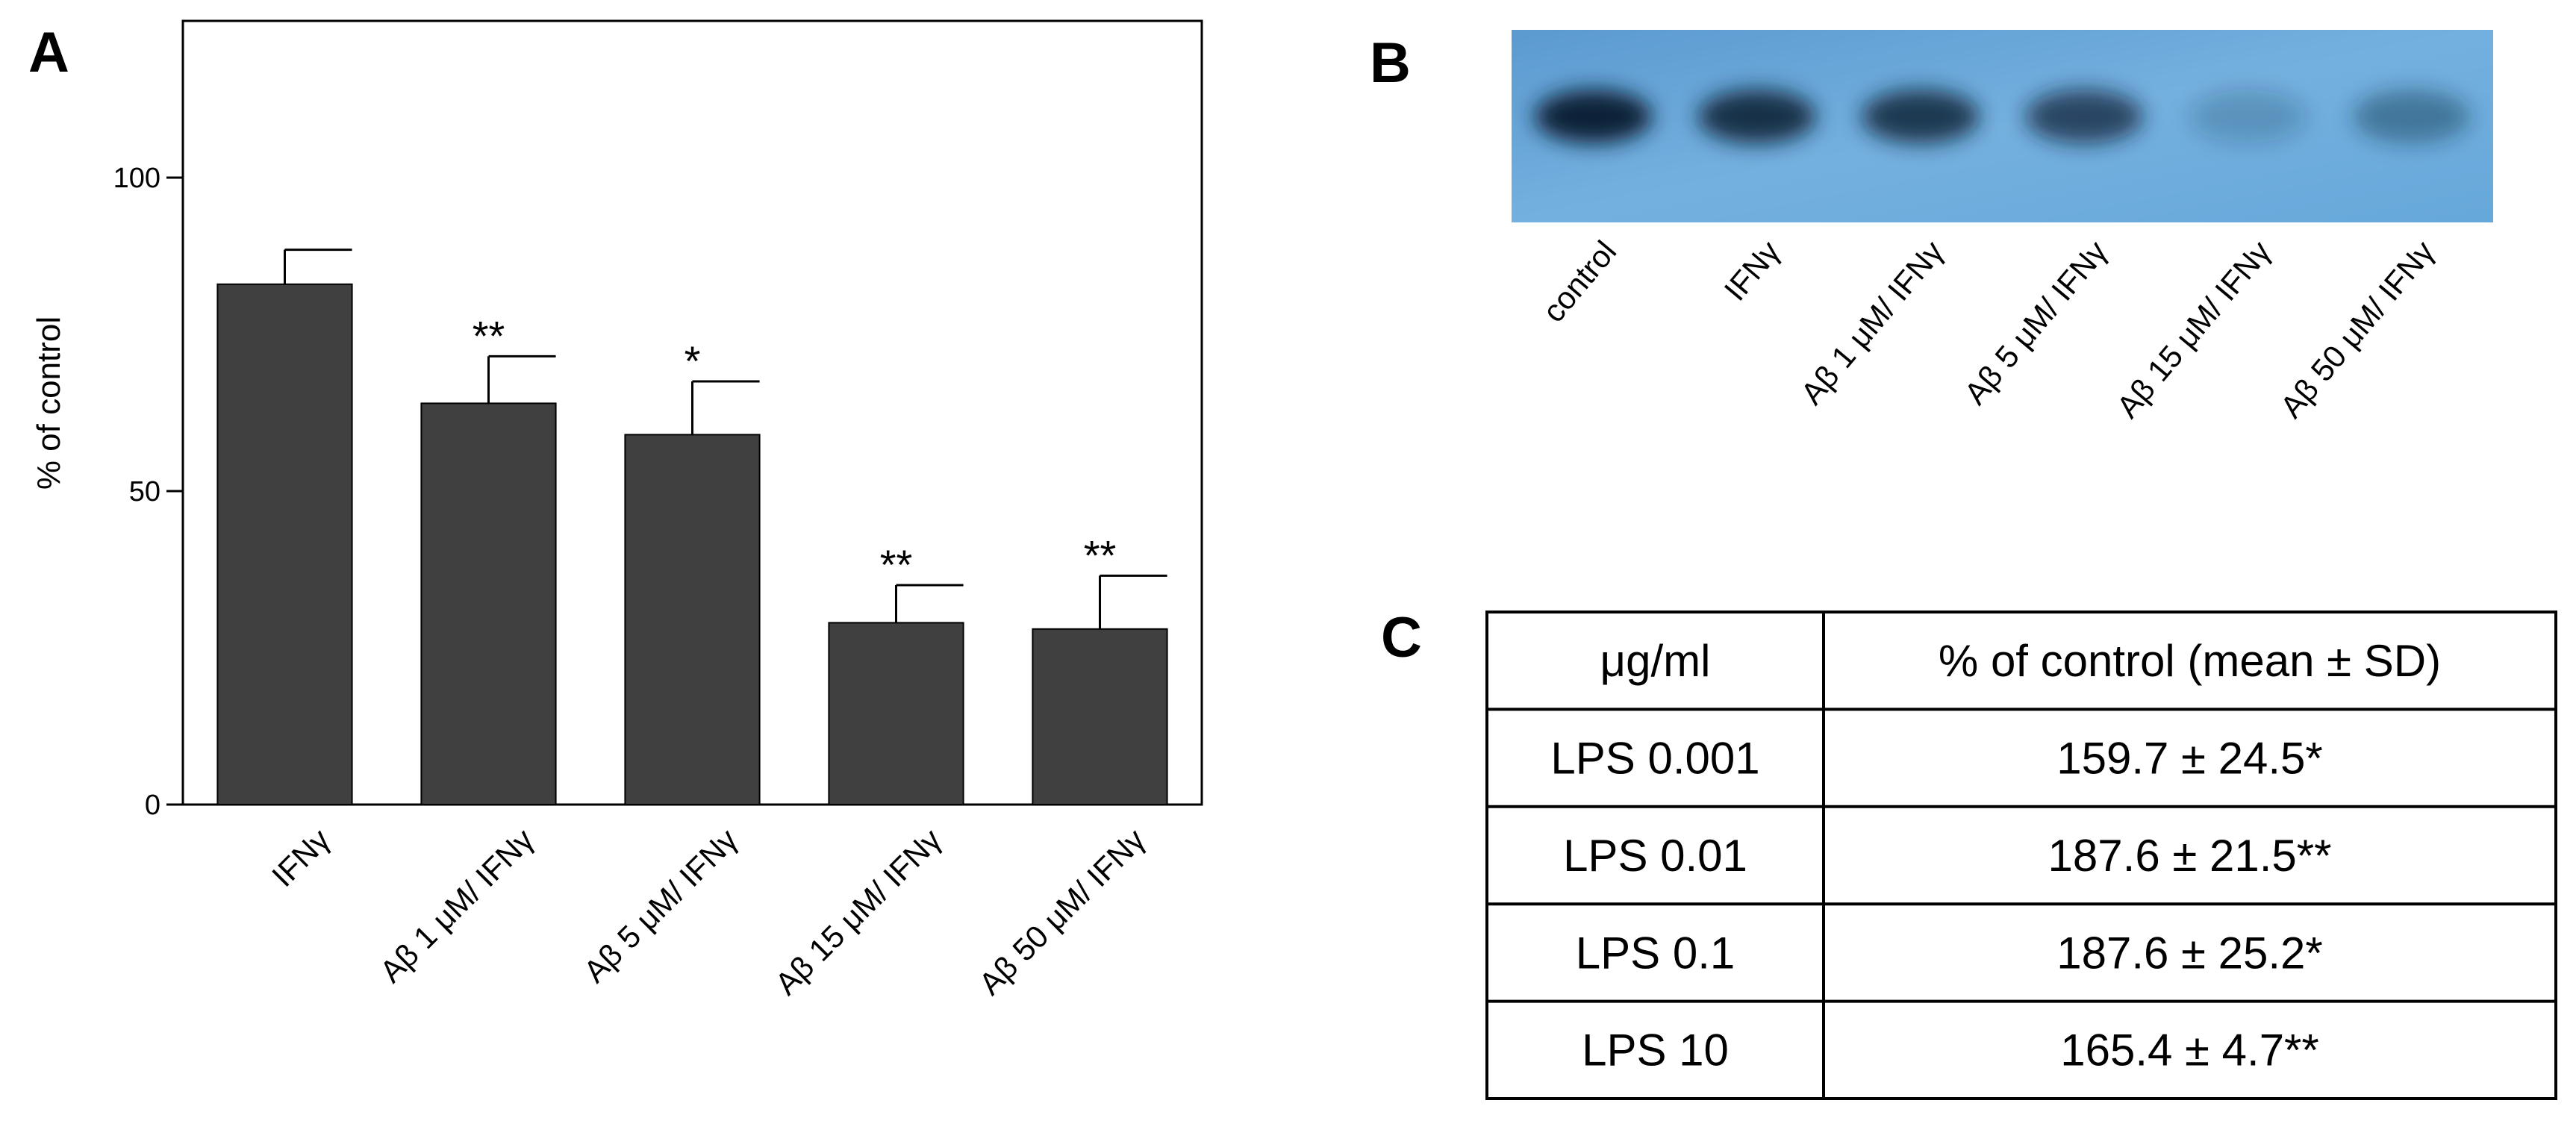 Image resolution: width=2576 pixels, height=1121 pixels. Describe the element at coordinates (456, 905) in the screenshot. I see `category-label-1: Aβ 1 μM/ IFNγ` at that location.